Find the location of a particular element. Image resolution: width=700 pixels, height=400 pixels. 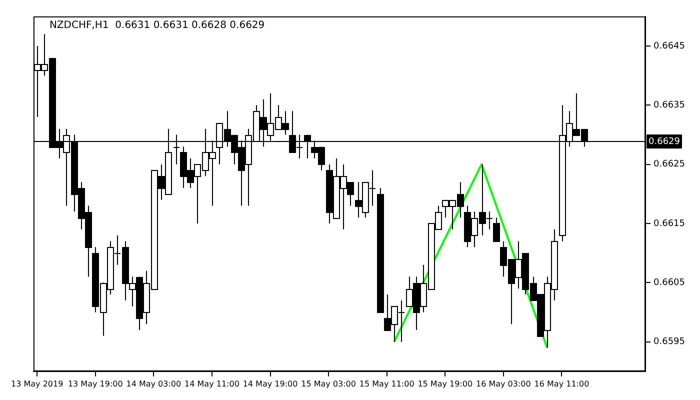

y-tick-label: 0.6595 is located at coordinates (670, 342).